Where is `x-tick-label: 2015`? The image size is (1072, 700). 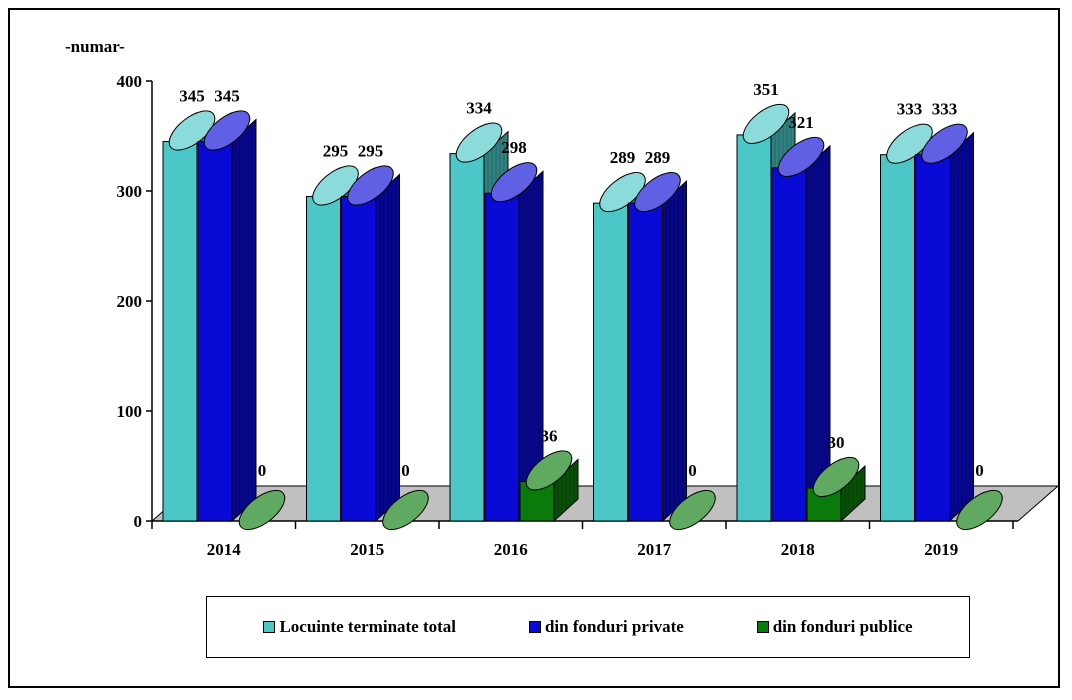 x-tick-label: 2015 is located at coordinates (367, 549).